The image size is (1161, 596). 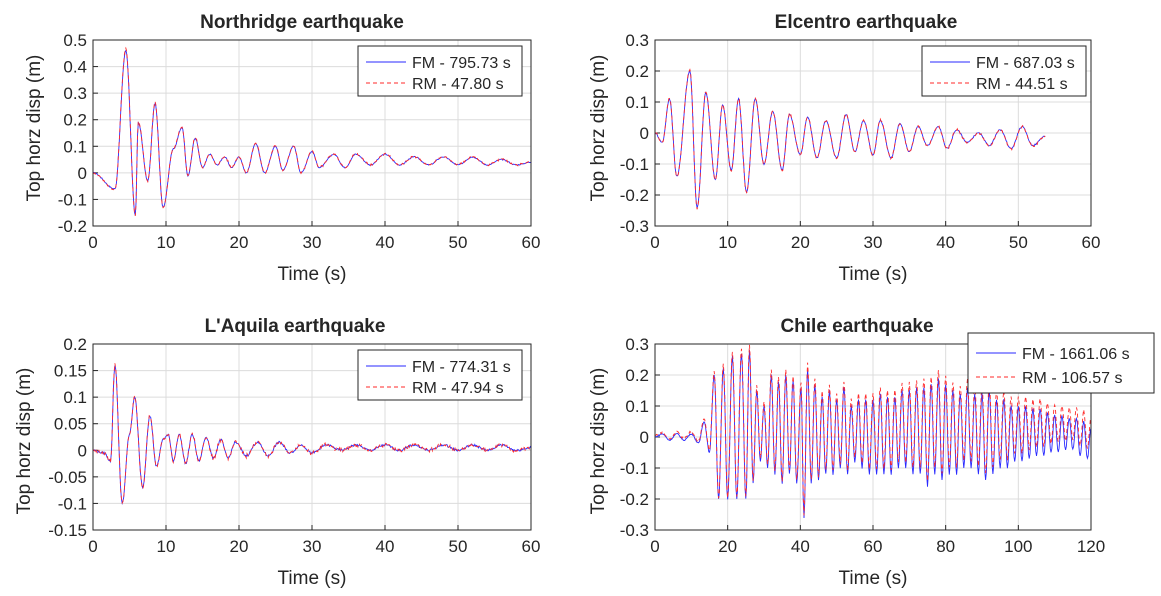 What do you see at coordinates (458, 84) in the screenshot?
I see `legend-label-rm: RM - 47.80 s` at bounding box center [458, 84].